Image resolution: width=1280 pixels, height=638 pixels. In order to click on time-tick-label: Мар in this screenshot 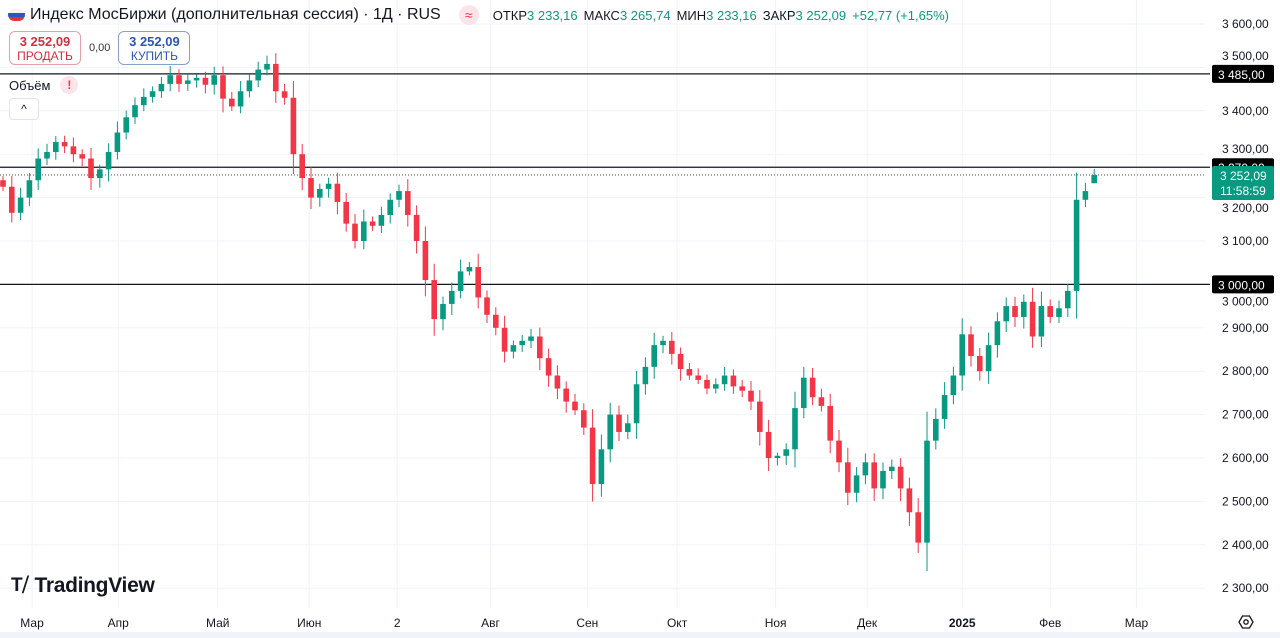, I will do `click(32, 623)`.